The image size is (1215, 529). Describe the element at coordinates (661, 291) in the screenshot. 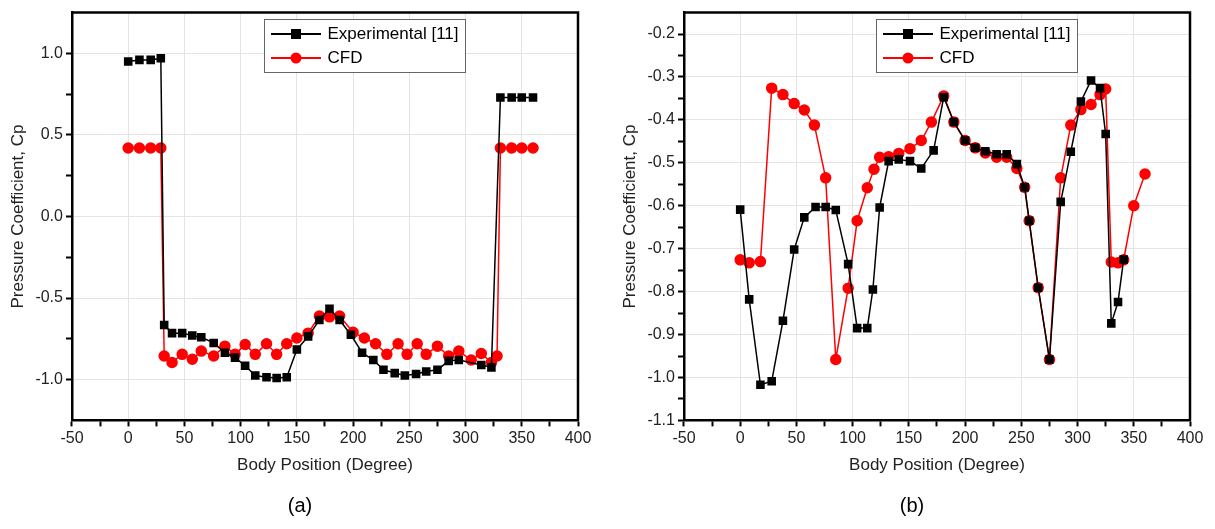

I see `y-tick-label: -0.8` at that location.